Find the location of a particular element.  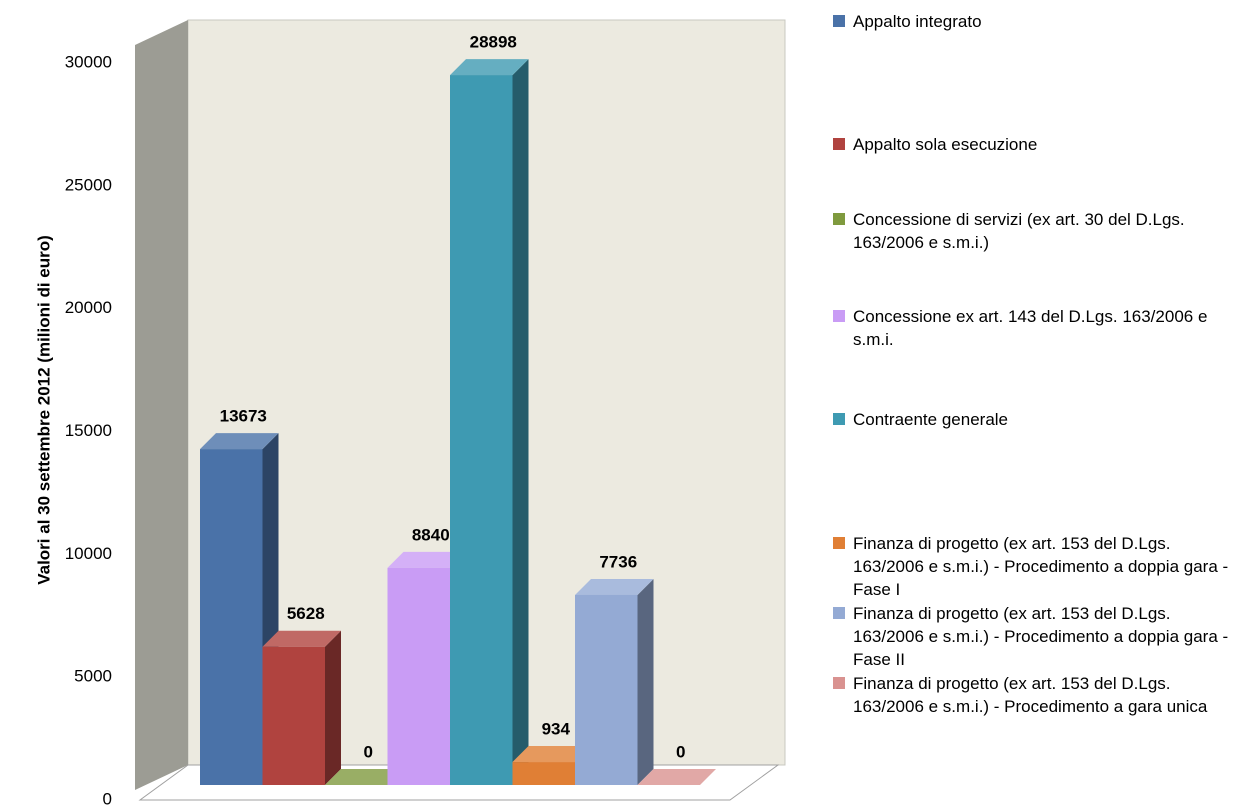

legend-label: Appalto integrato is located at coordinates (917, 21).